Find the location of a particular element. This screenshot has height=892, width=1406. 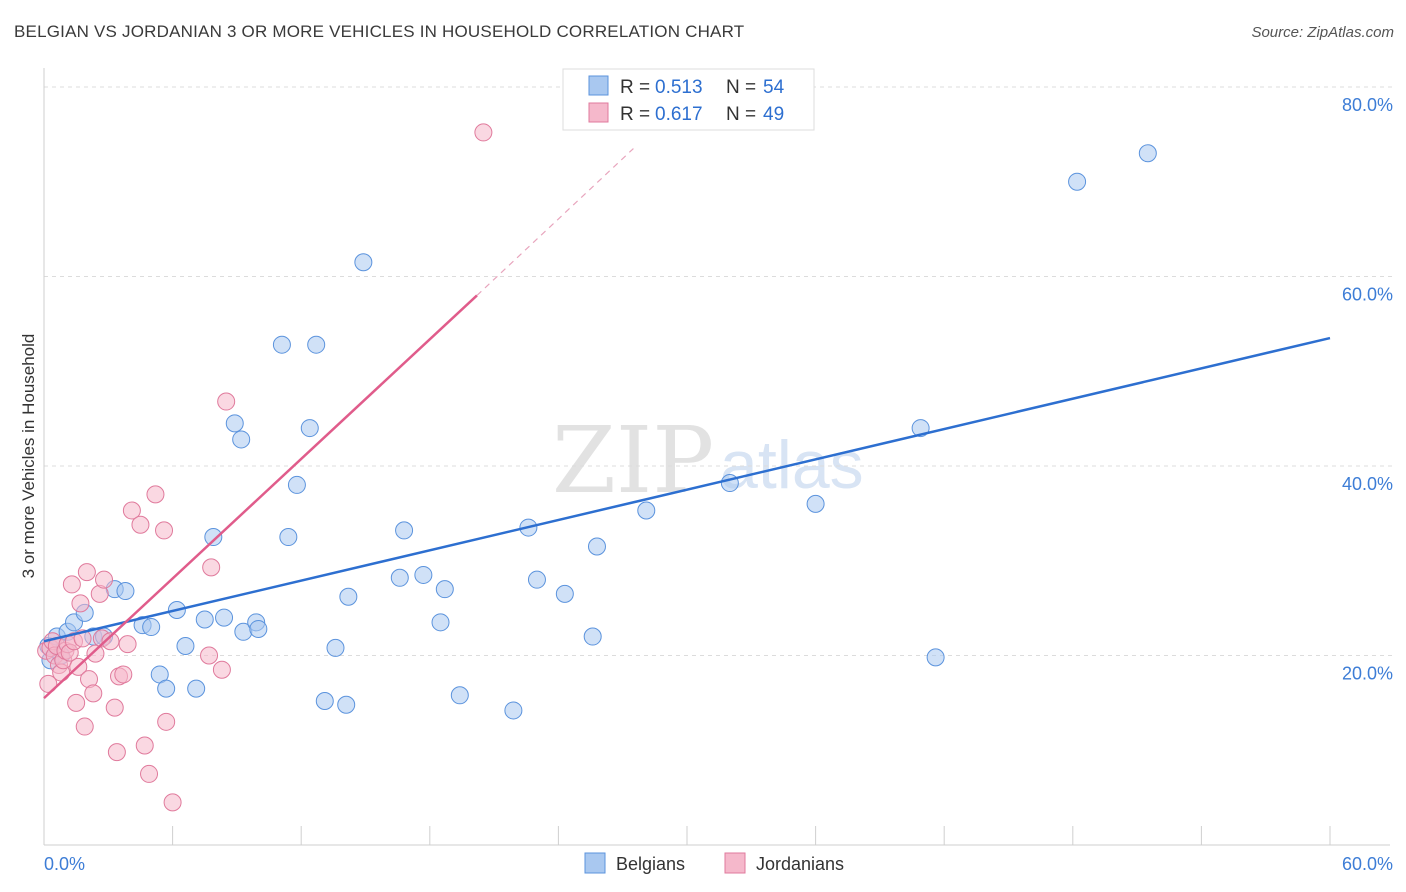

trend-line-jordanians is located at coordinates (260, 497).